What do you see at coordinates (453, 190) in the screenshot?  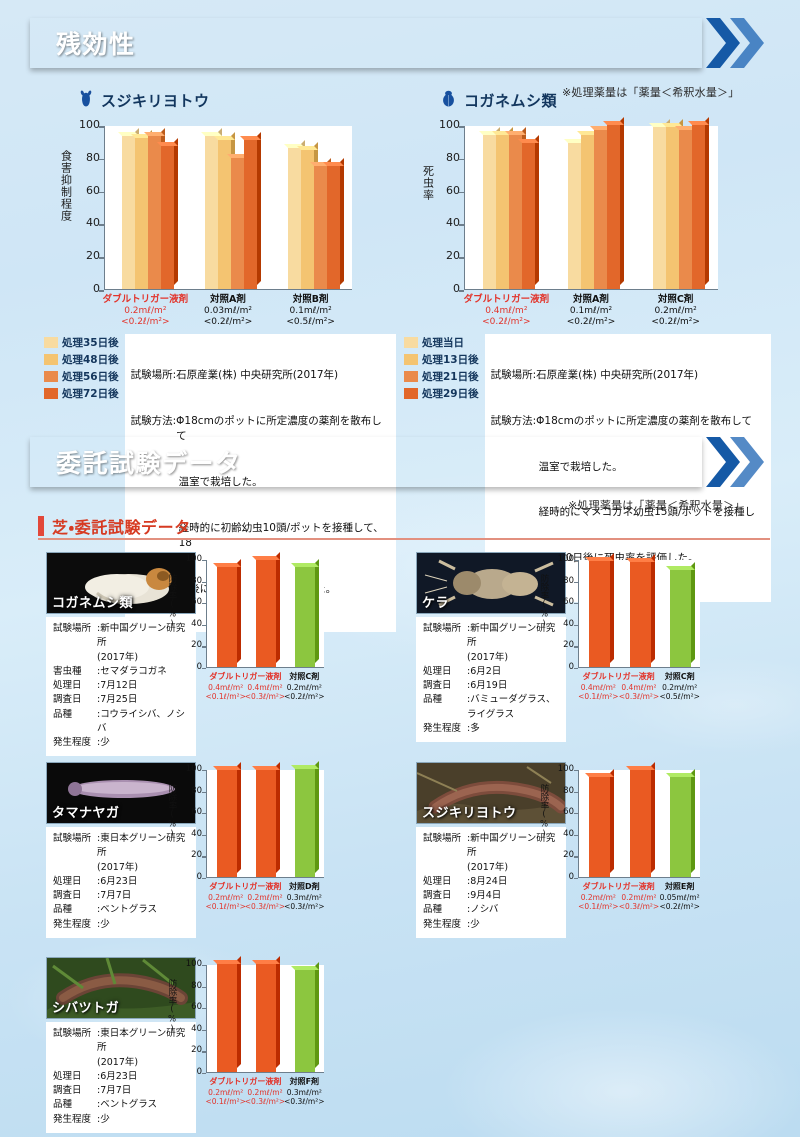 I see `y-tick-label: 60` at bounding box center [453, 190].